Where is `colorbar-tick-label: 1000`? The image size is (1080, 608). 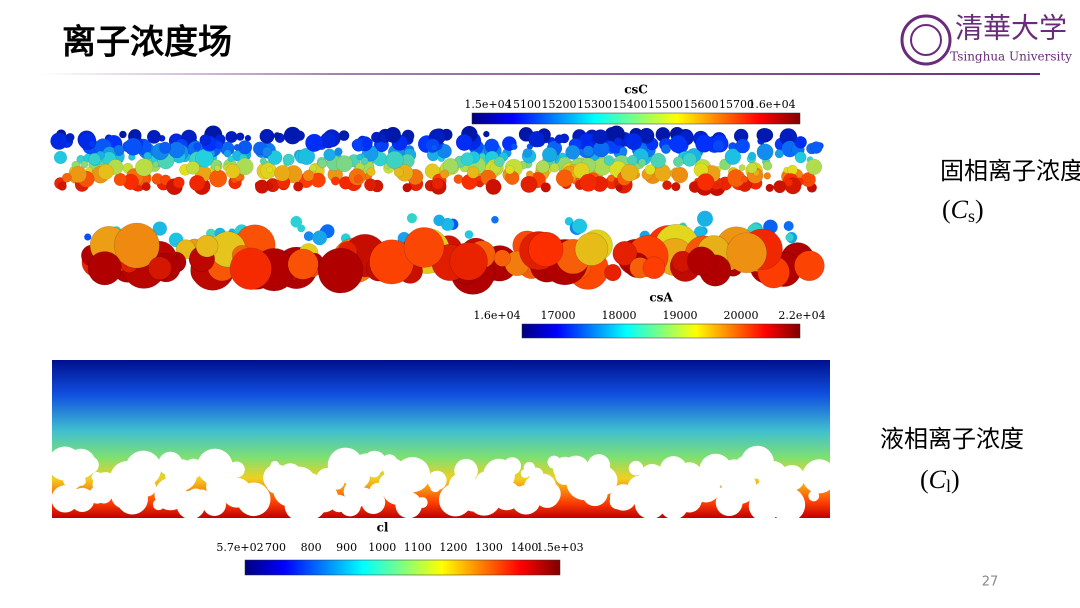 colorbar-tick-label: 1000 is located at coordinates (382, 547).